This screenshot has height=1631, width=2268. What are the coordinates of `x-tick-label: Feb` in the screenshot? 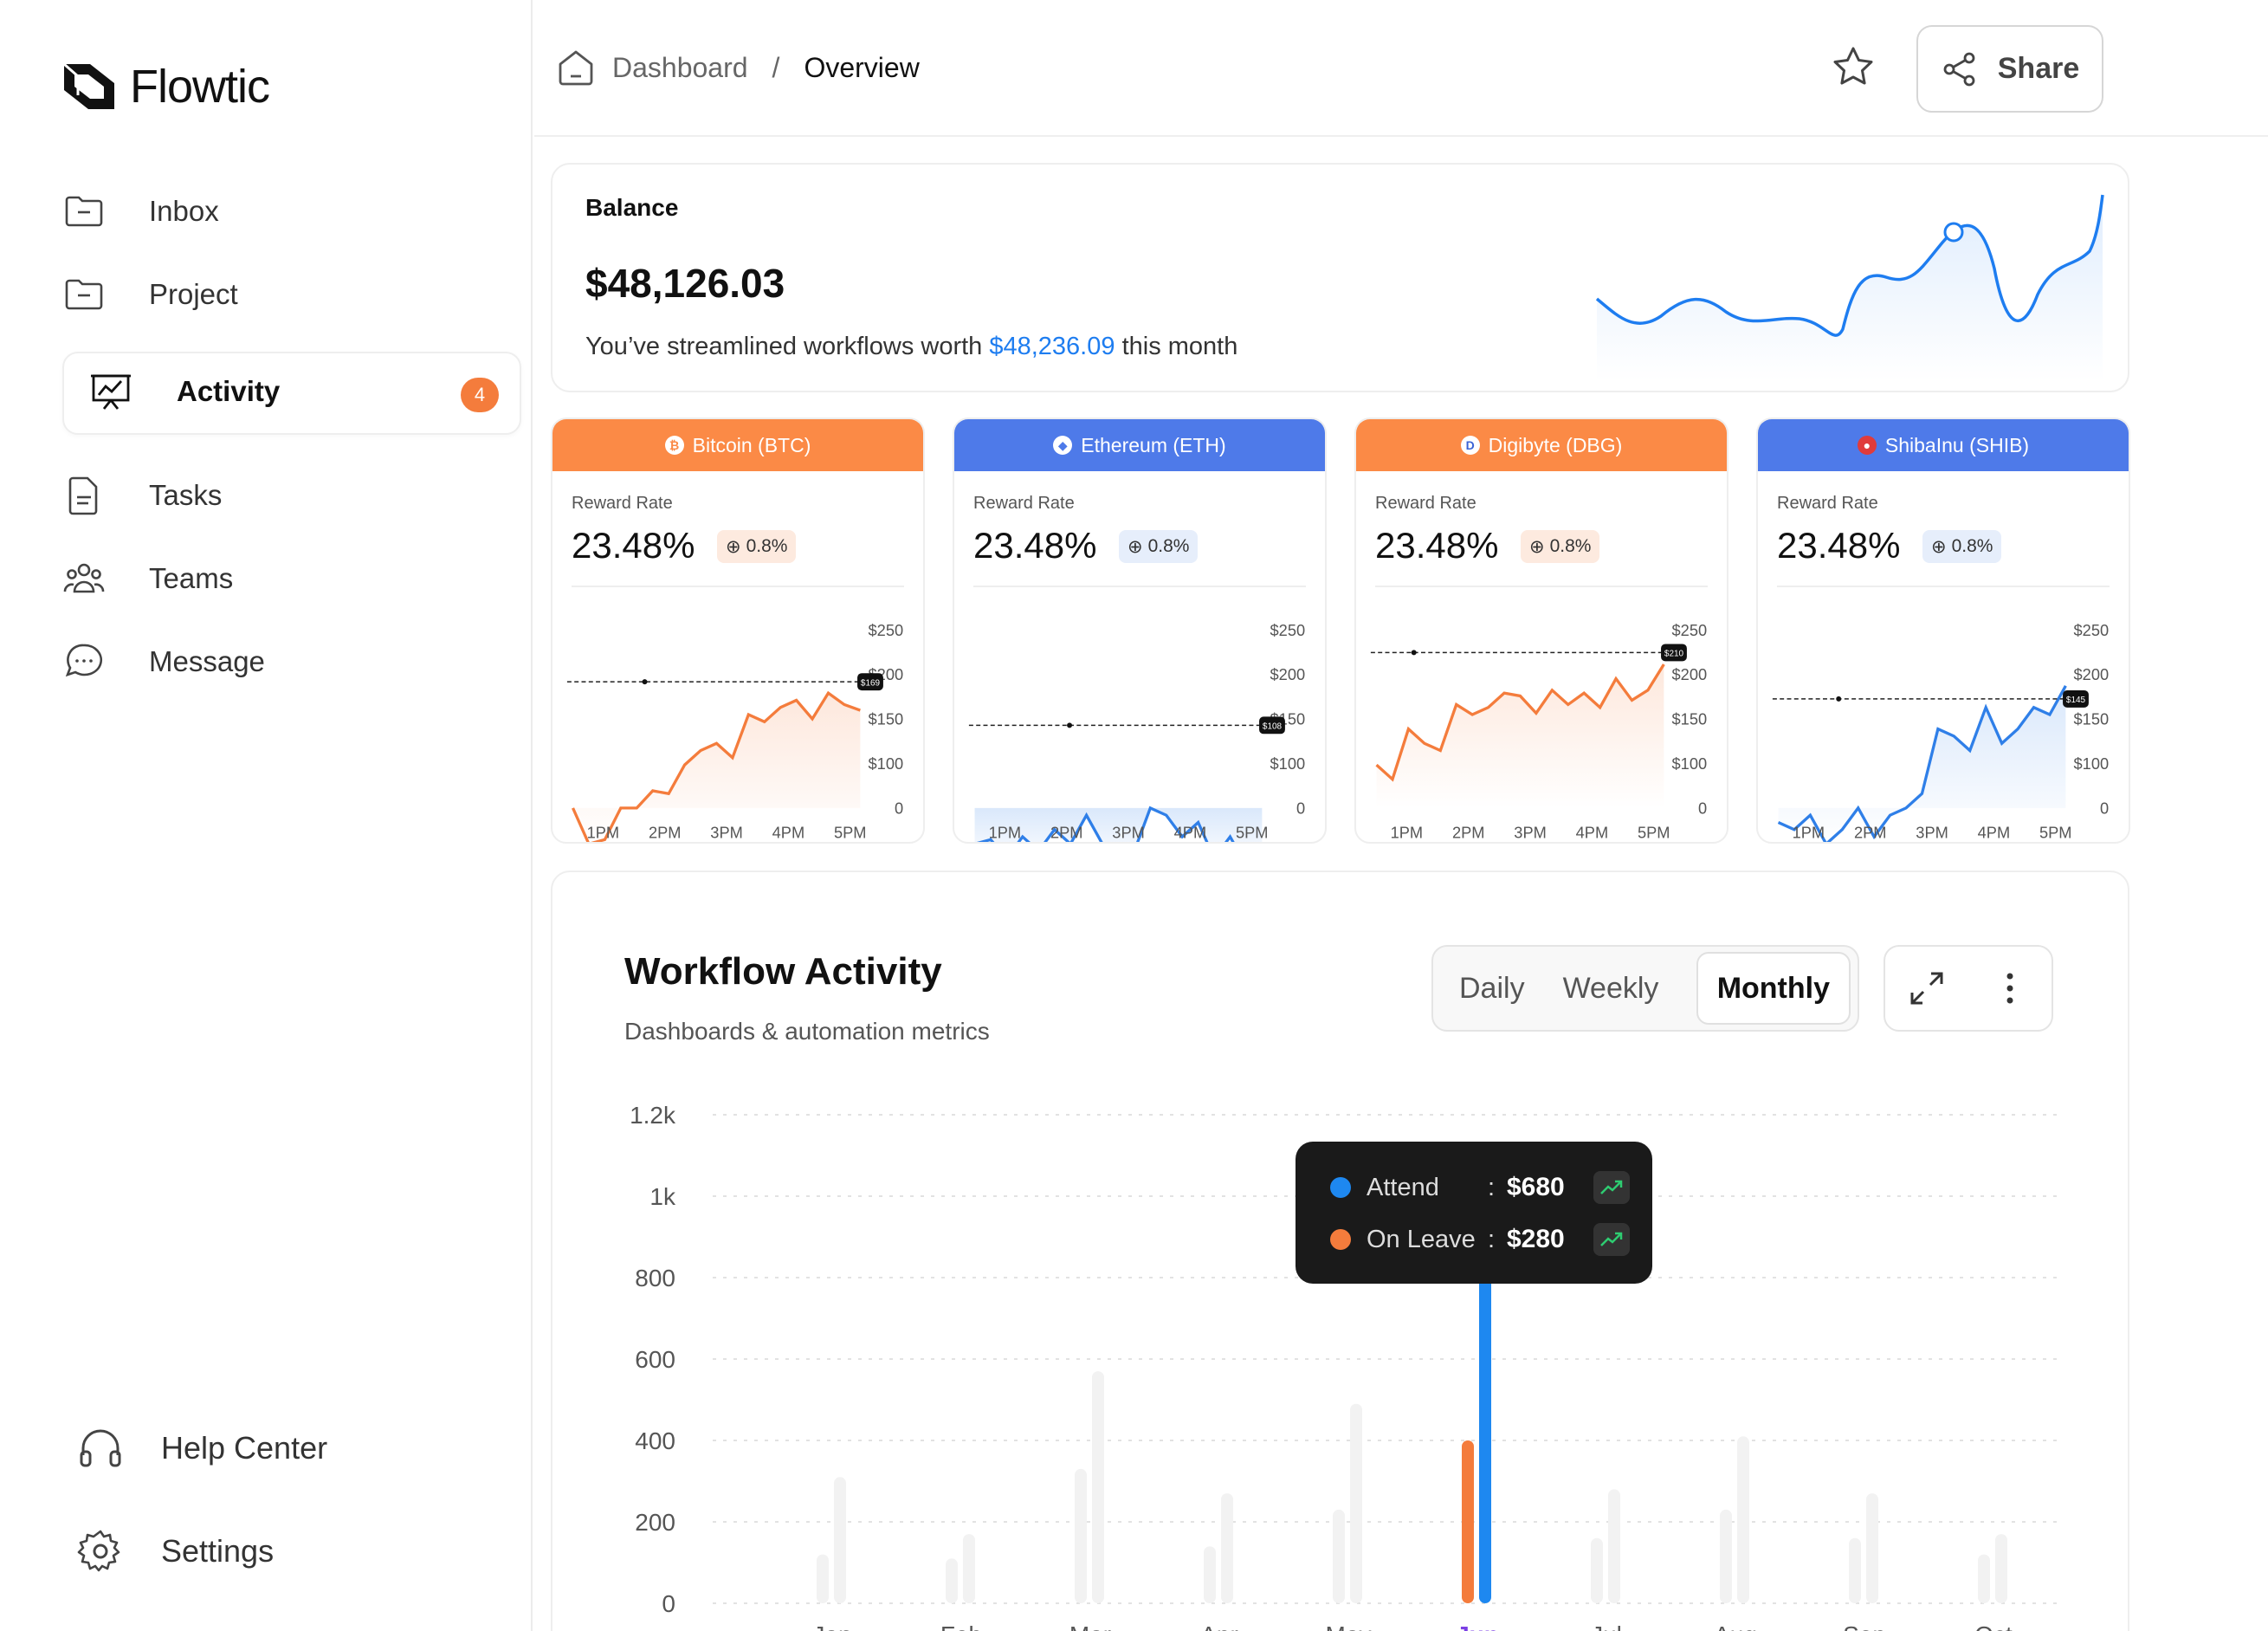 It's located at (961, 1626).